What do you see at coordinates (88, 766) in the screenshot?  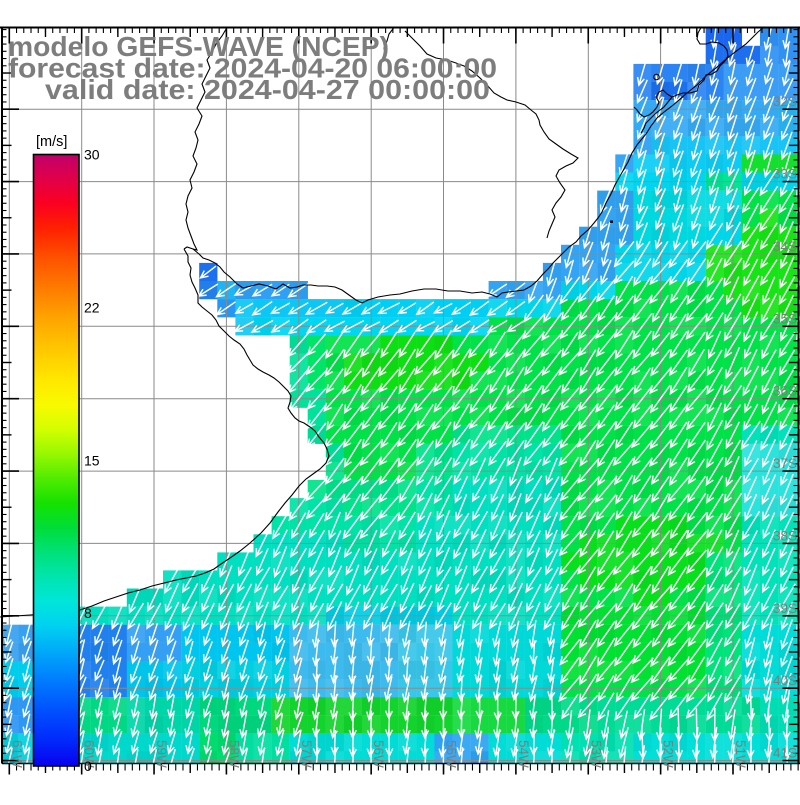 I see `svg-text: 0` at bounding box center [88, 766].